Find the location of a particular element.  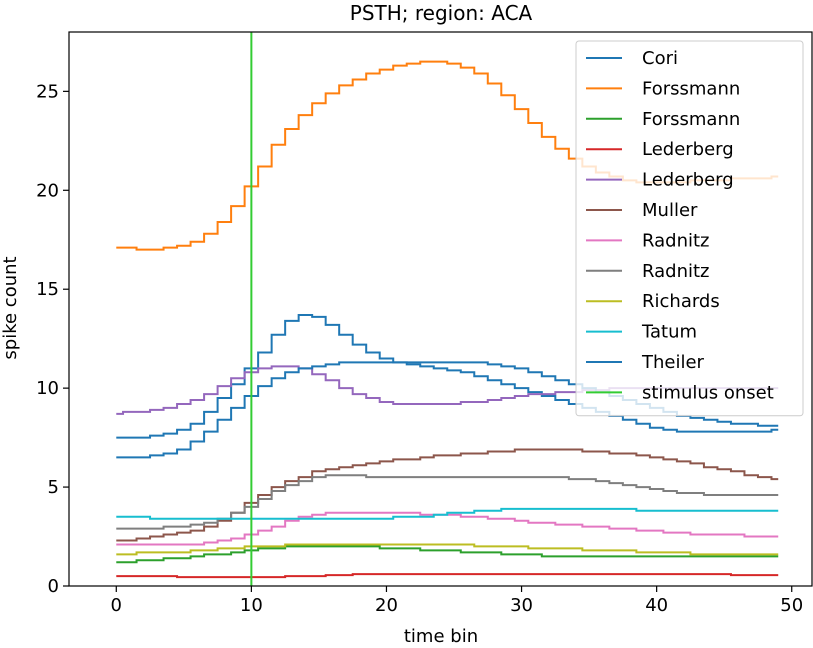

y-tick-label: 0 is located at coordinates (53, 586).